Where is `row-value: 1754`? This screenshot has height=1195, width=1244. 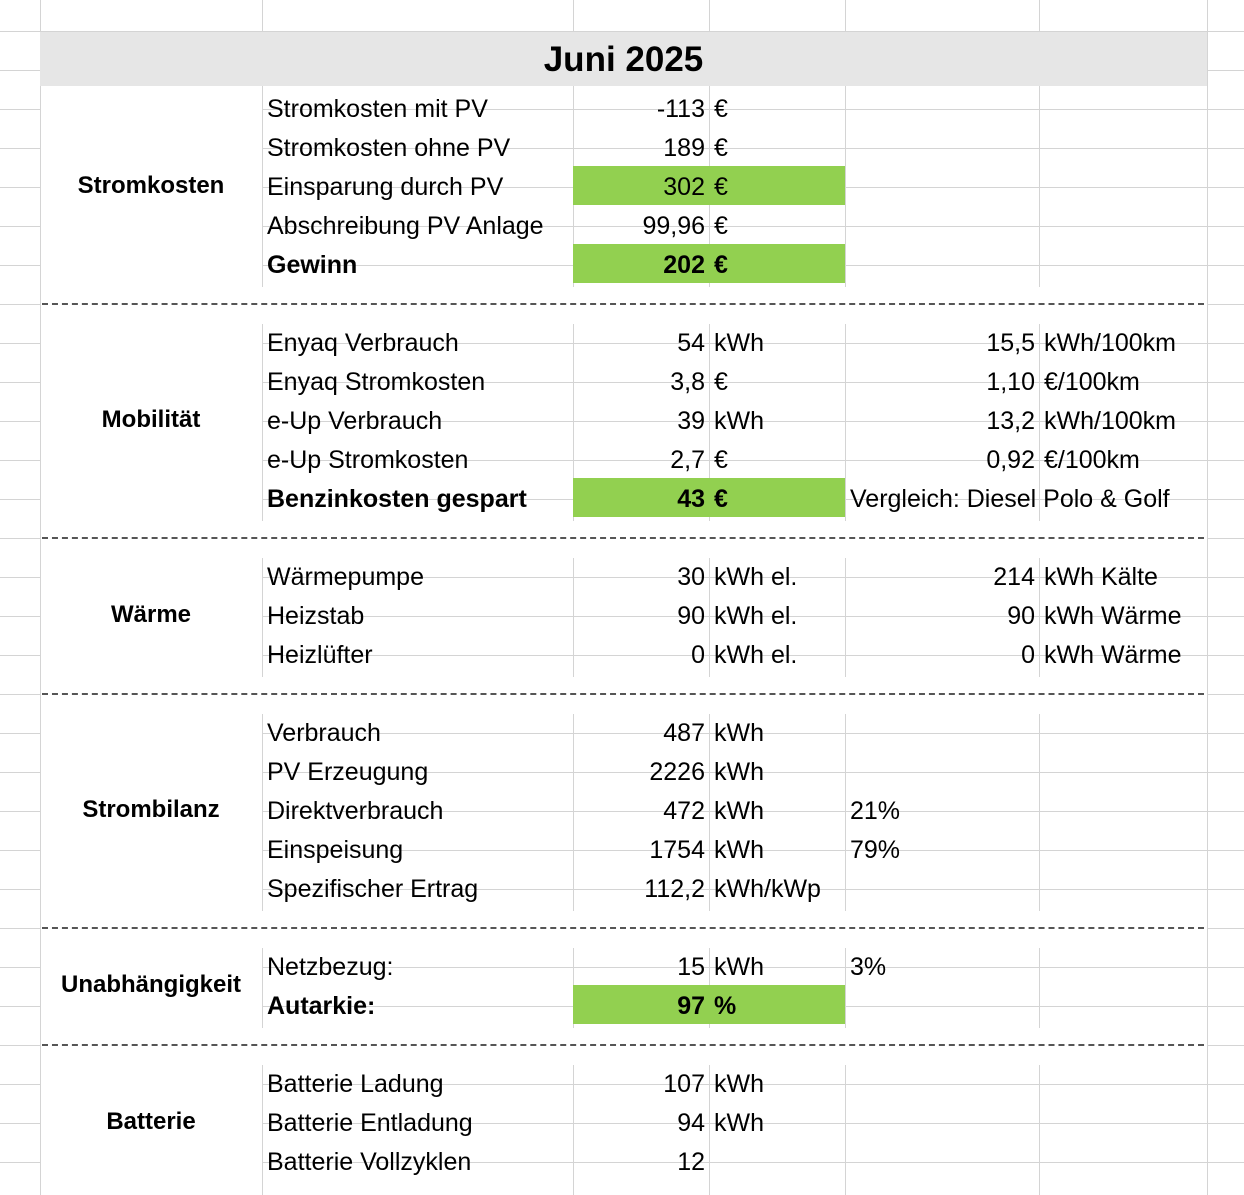
row-value: 1754 is located at coordinates (677, 850).